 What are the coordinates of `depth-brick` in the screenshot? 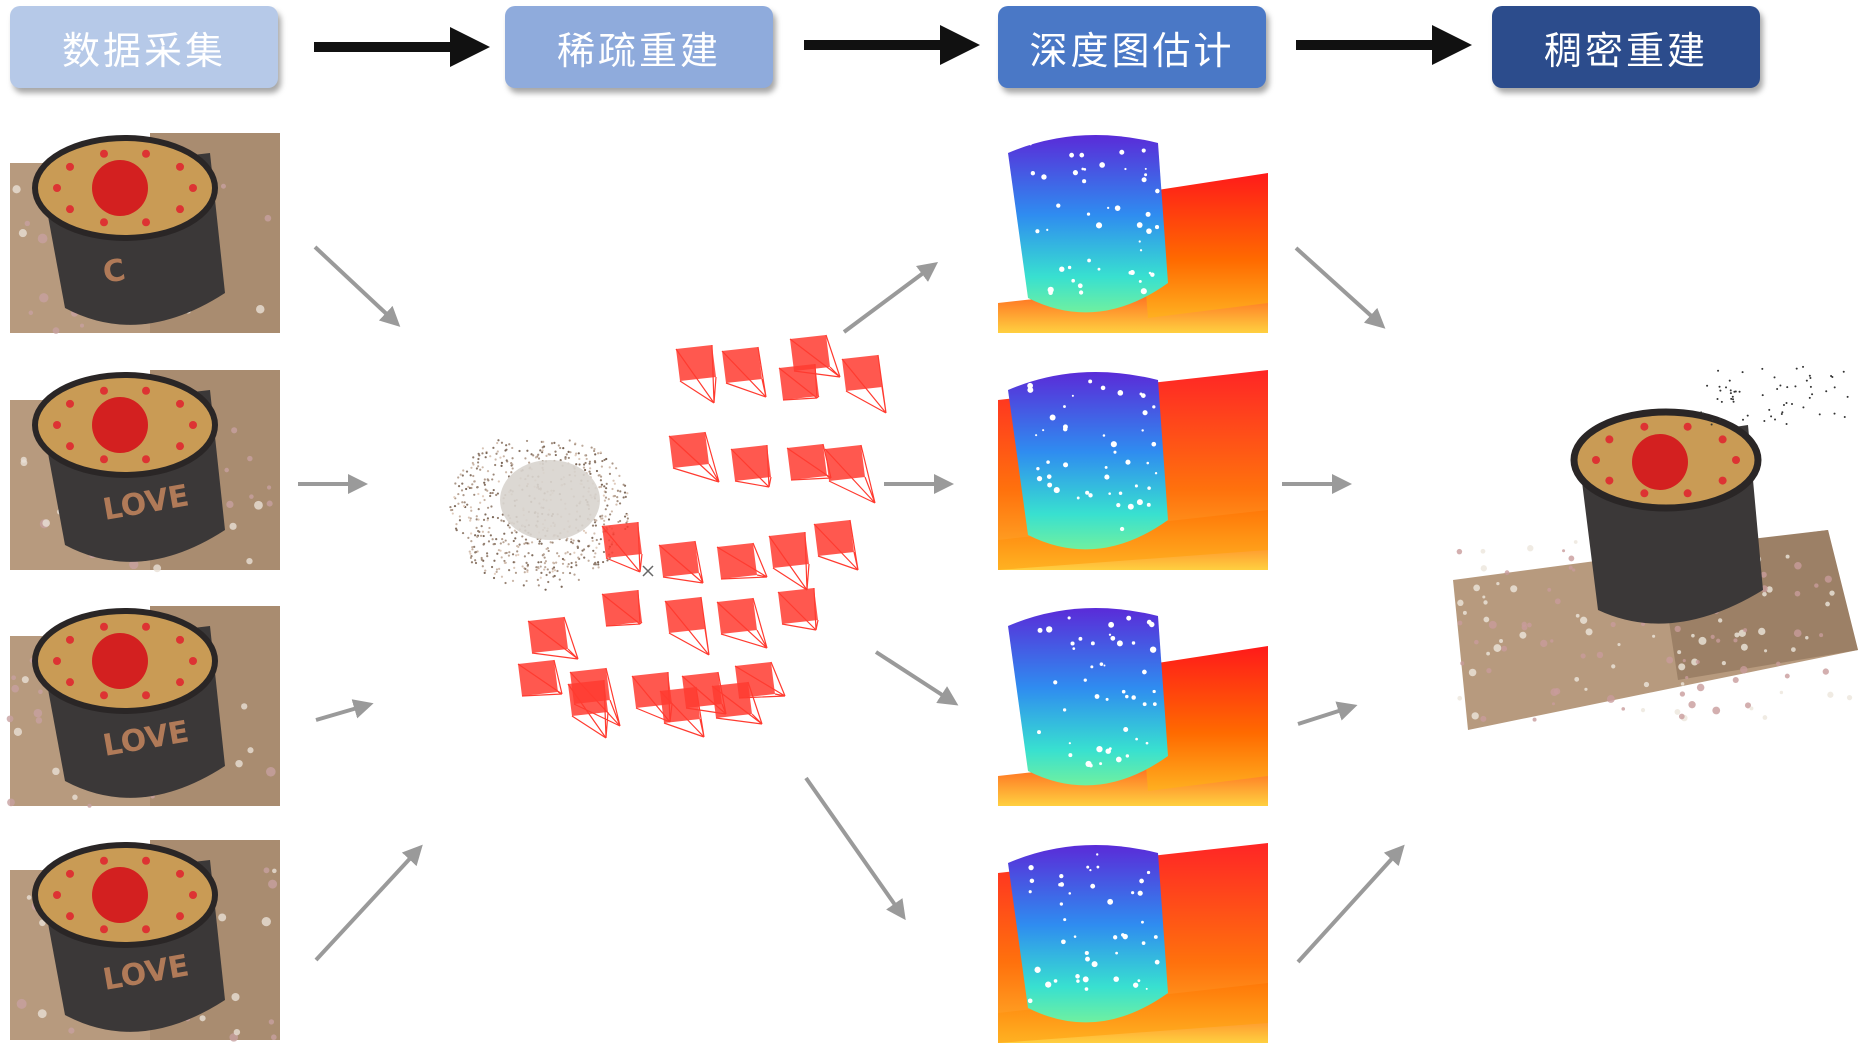 It's located at (1203, 718).